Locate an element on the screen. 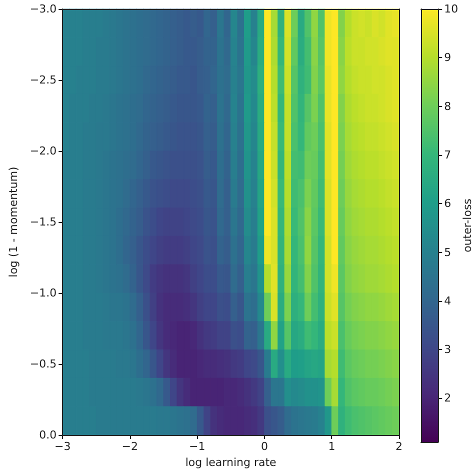  y-tick-label: −0.5 is located at coordinates (43, 364).